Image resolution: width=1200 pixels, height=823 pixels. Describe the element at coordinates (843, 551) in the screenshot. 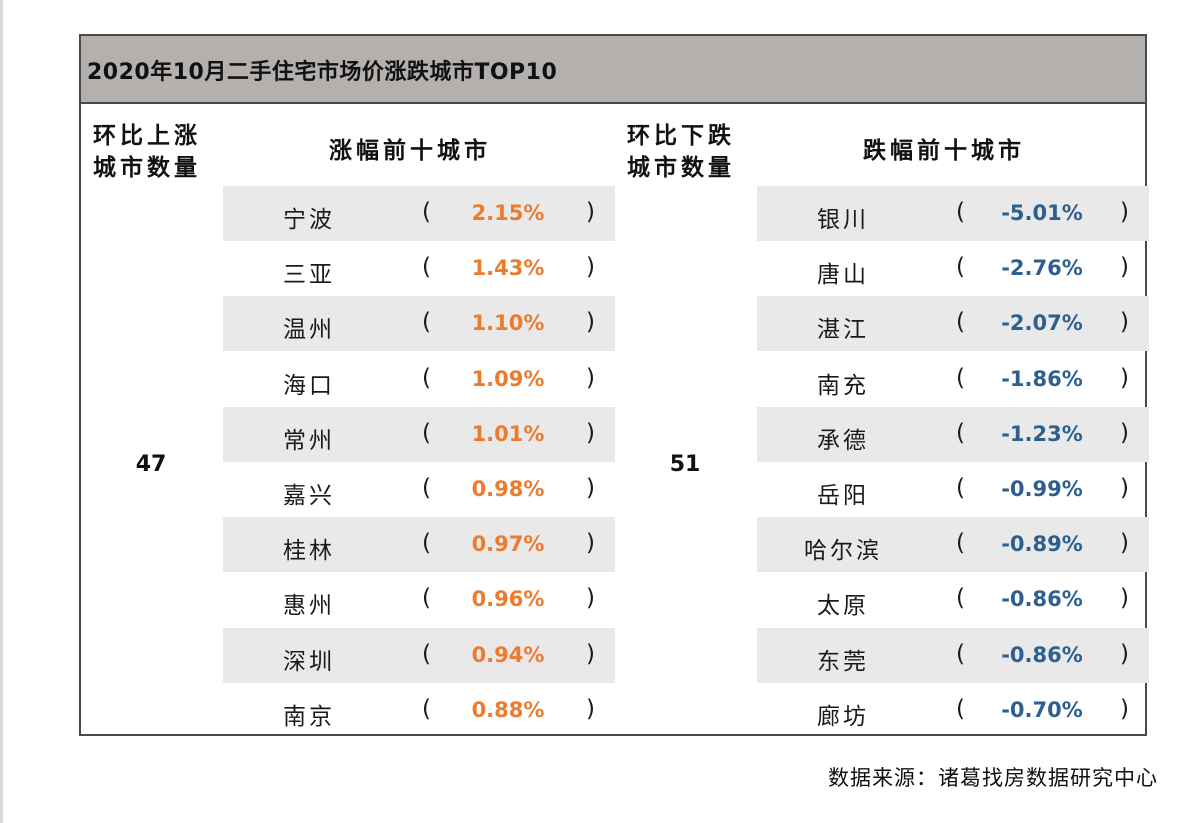

I see `falling-city-name: 哈尔滨` at that location.